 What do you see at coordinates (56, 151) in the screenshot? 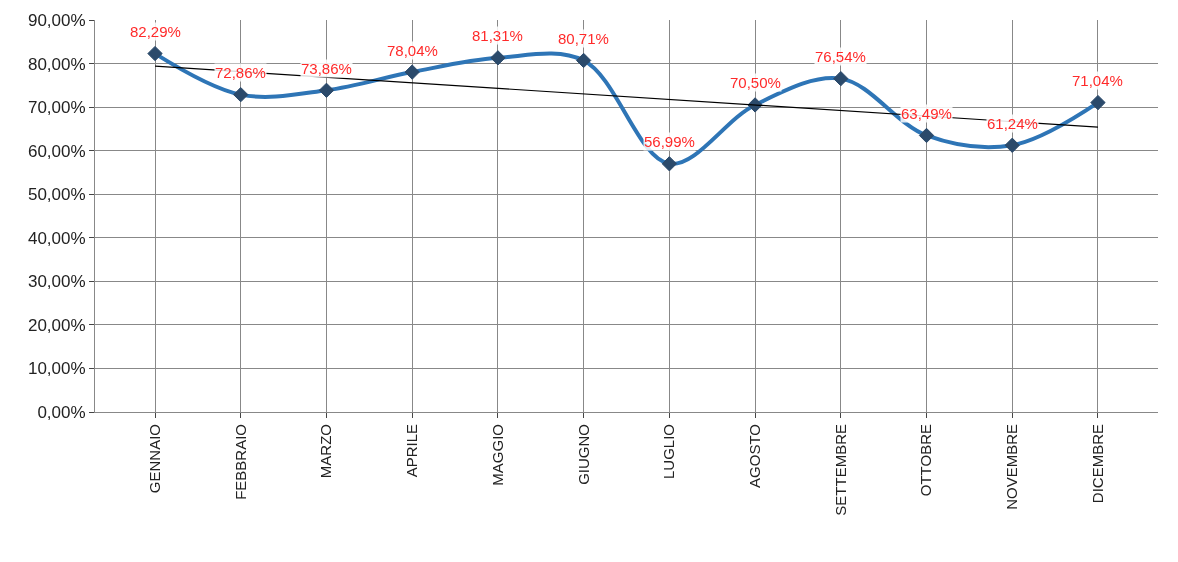
I see `y-tick-label: 60,00%` at bounding box center [56, 151].